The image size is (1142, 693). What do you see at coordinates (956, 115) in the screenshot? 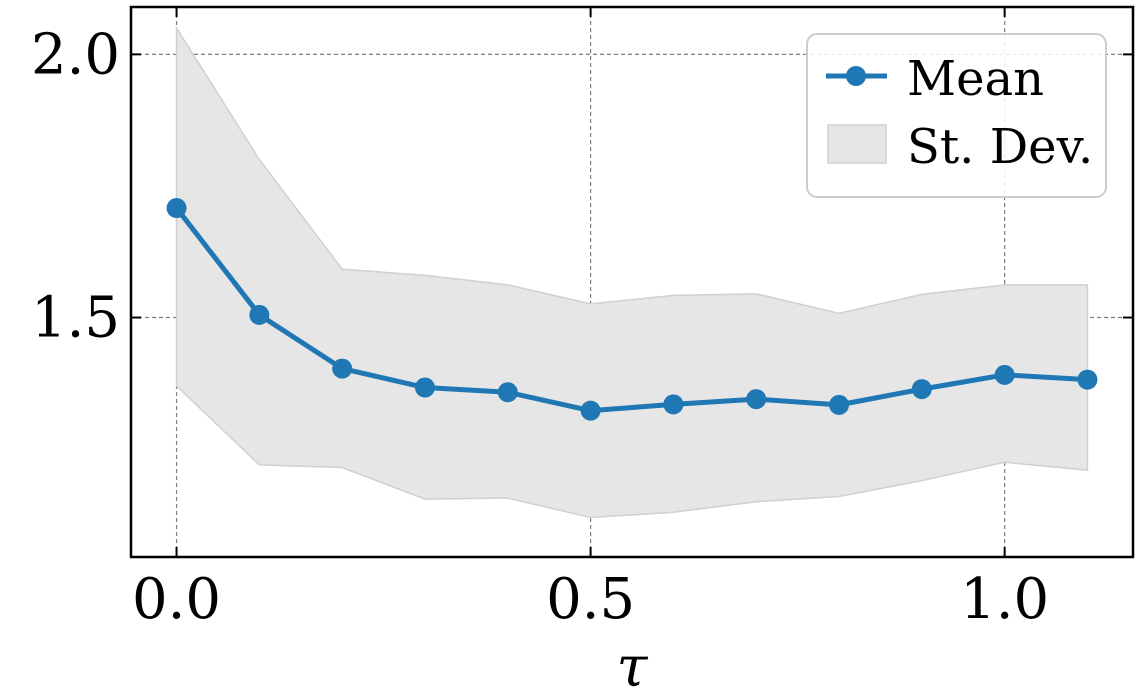
I see `legend: Mean St. Dev.` at bounding box center [956, 115].